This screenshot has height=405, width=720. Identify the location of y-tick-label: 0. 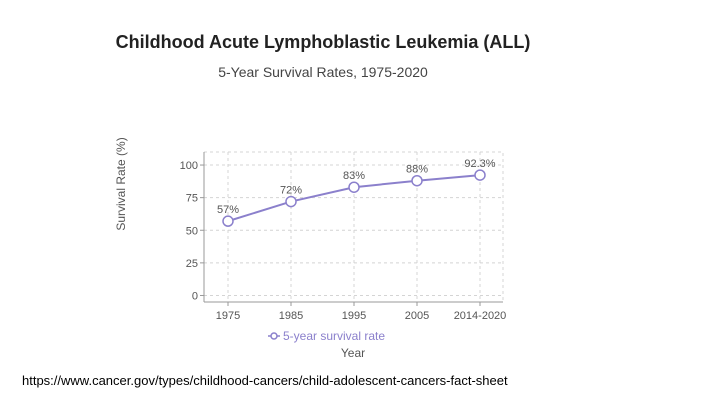
(195, 296).